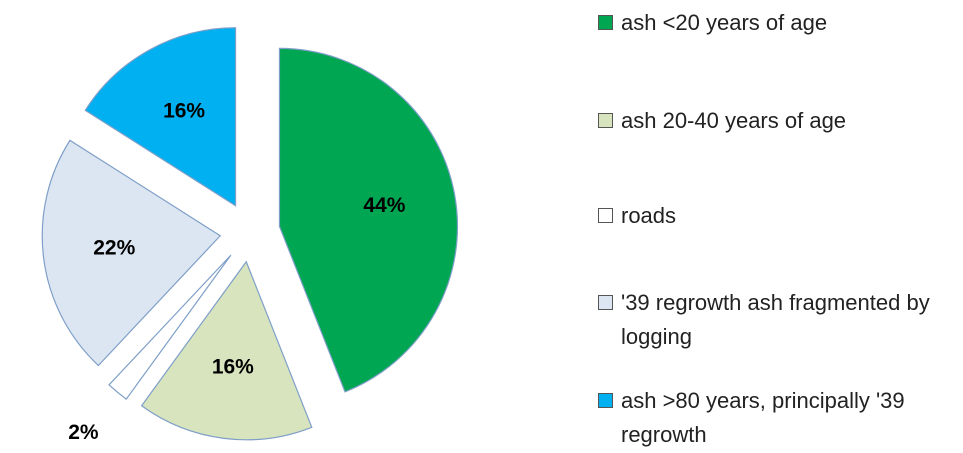 The width and height of the screenshot is (963, 453). Describe the element at coordinates (724, 22) in the screenshot. I see `legend-label: ash <20 years of age` at that location.